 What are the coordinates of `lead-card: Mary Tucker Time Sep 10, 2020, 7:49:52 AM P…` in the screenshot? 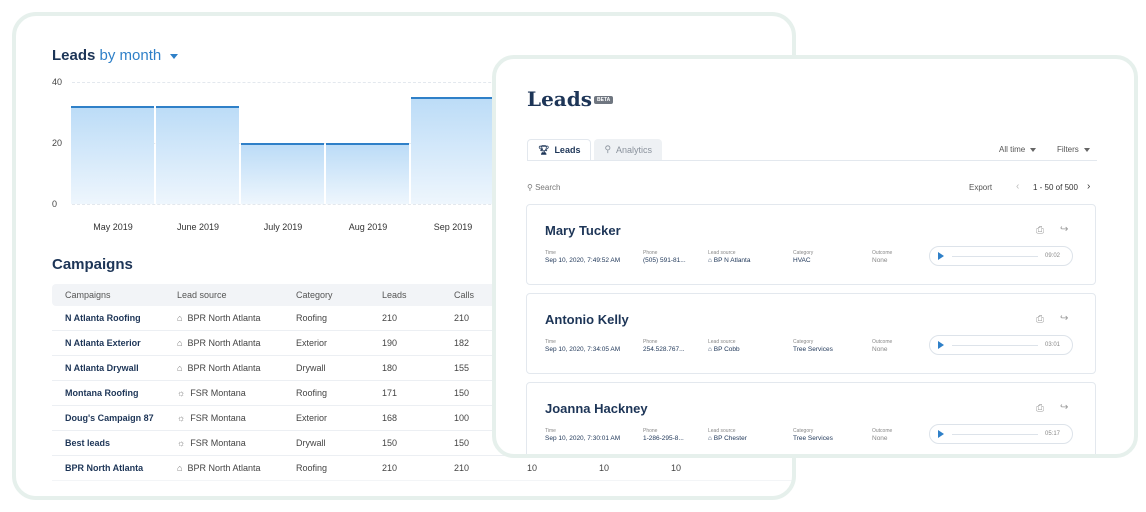 It's located at (811, 244).